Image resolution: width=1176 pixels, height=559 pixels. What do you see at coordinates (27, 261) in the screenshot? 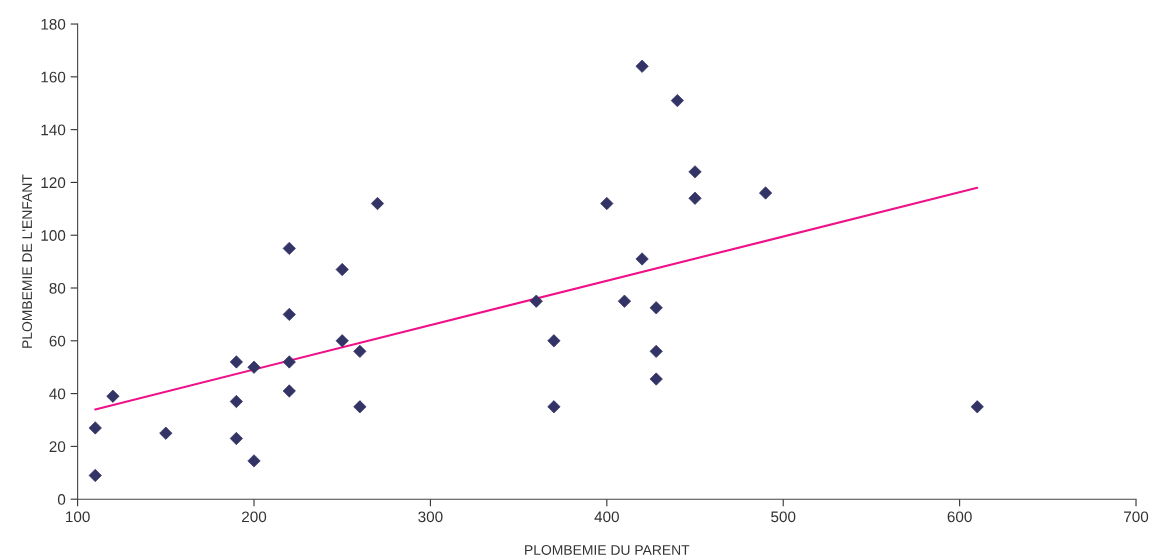
I see `y-axis-title: PLOMBEMIE DE L'ENFANT` at bounding box center [27, 261].